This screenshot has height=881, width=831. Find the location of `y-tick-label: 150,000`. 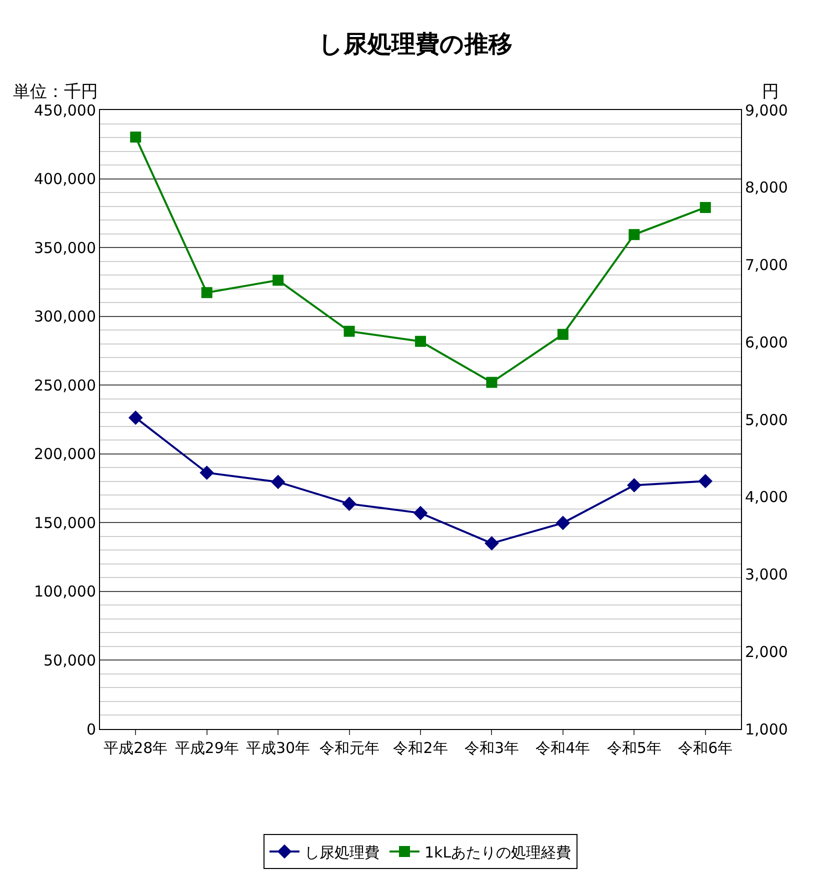

y-tick-label: 150,000 is located at coordinates (65, 523).